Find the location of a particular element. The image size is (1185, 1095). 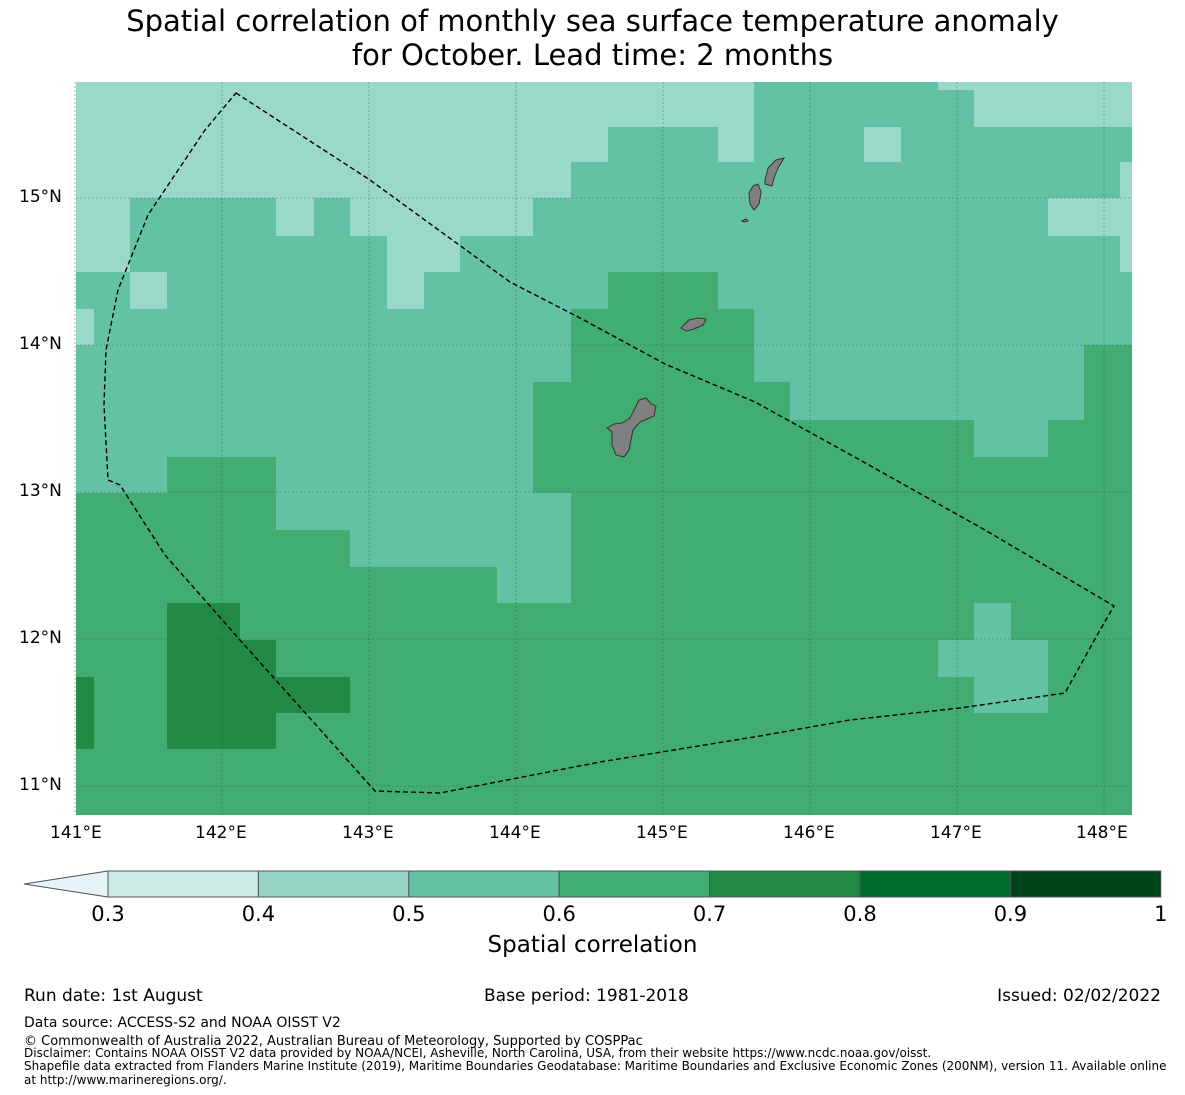

island-tinian is located at coordinates (755, 197).